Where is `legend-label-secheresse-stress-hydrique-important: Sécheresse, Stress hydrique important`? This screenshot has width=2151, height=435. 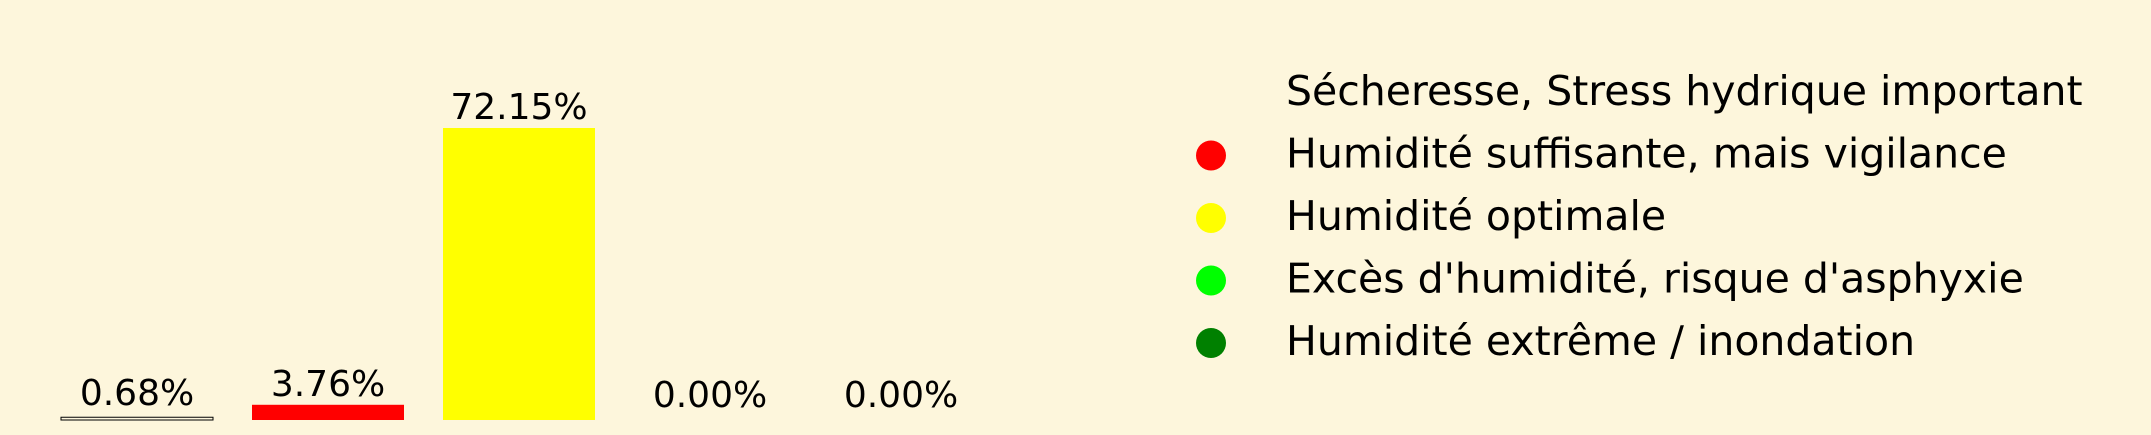
legend-label-secheresse-stress-hydrique-important: Sécheresse, Stress hydrique important is located at coordinates (1684, 91).